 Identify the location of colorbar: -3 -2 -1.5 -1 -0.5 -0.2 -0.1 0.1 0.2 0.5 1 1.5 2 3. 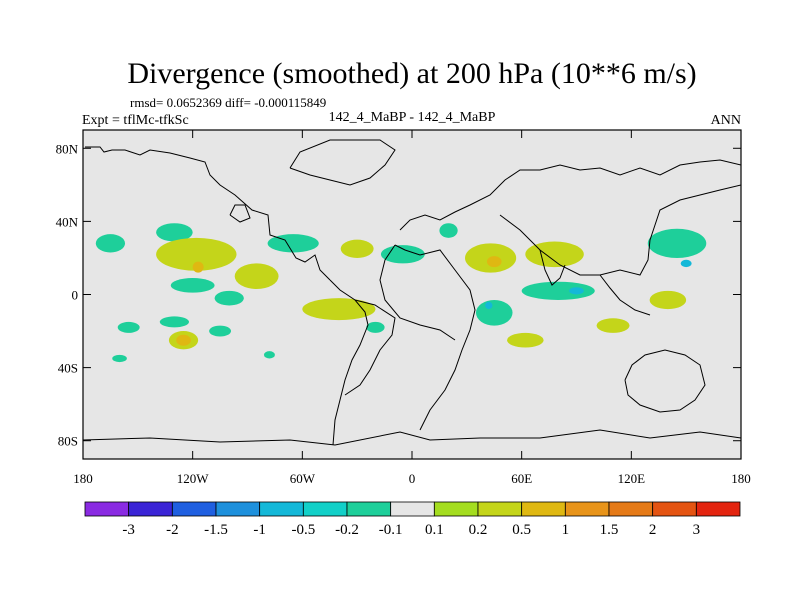
(412, 519).